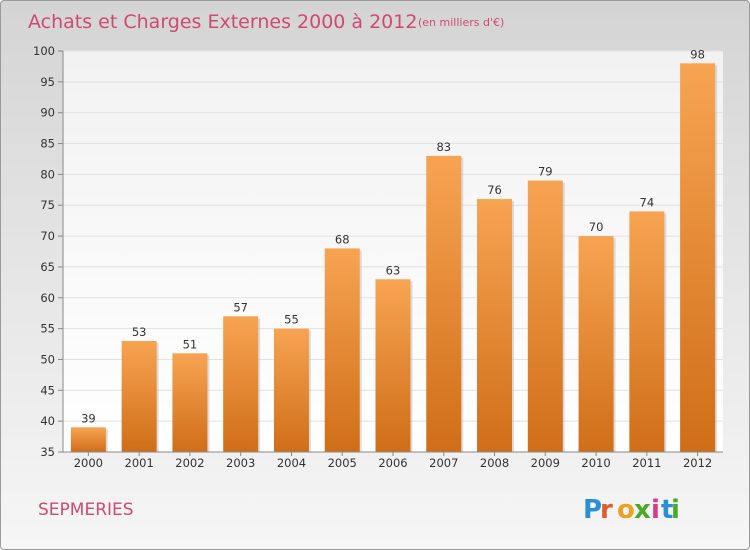 The width and height of the screenshot is (750, 550). What do you see at coordinates (48, 251) in the screenshot?
I see `y-axis: 35 40 45 50 55 60 65 70 75 80 85 90 95 100` at bounding box center [48, 251].